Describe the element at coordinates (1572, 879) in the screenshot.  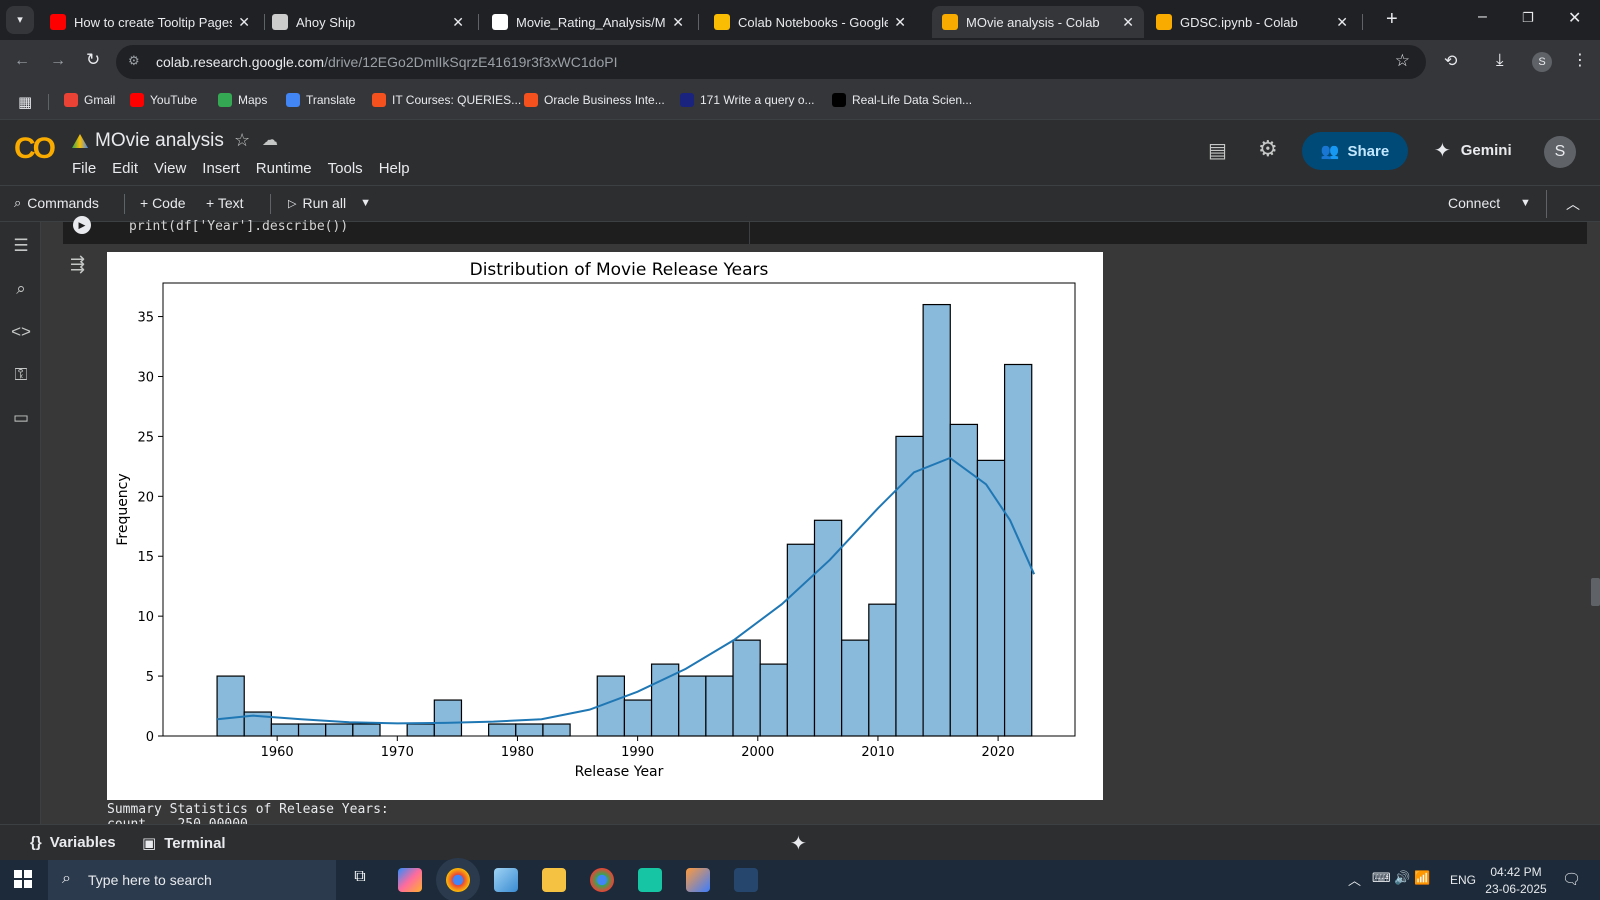
I see `notifications-icon: 🗨` at that location.